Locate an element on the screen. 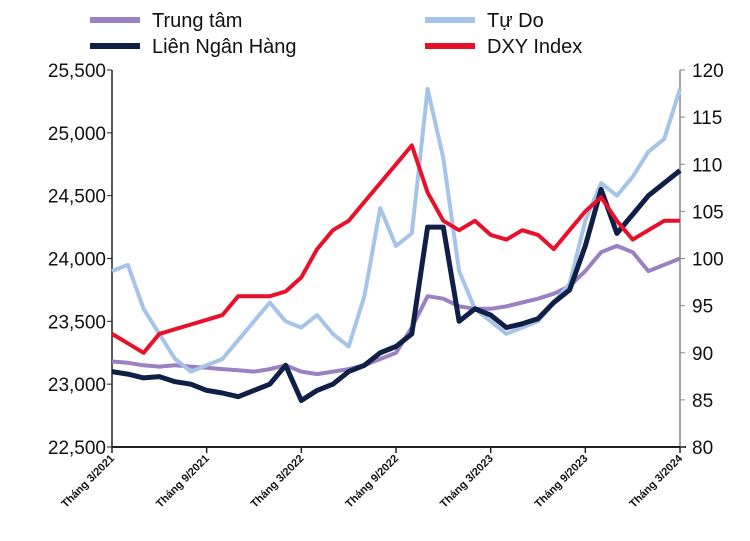 Image resolution: width=750 pixels, height=541 pixels. y2-tick-label: 95 is located at coordinates (702, 307).